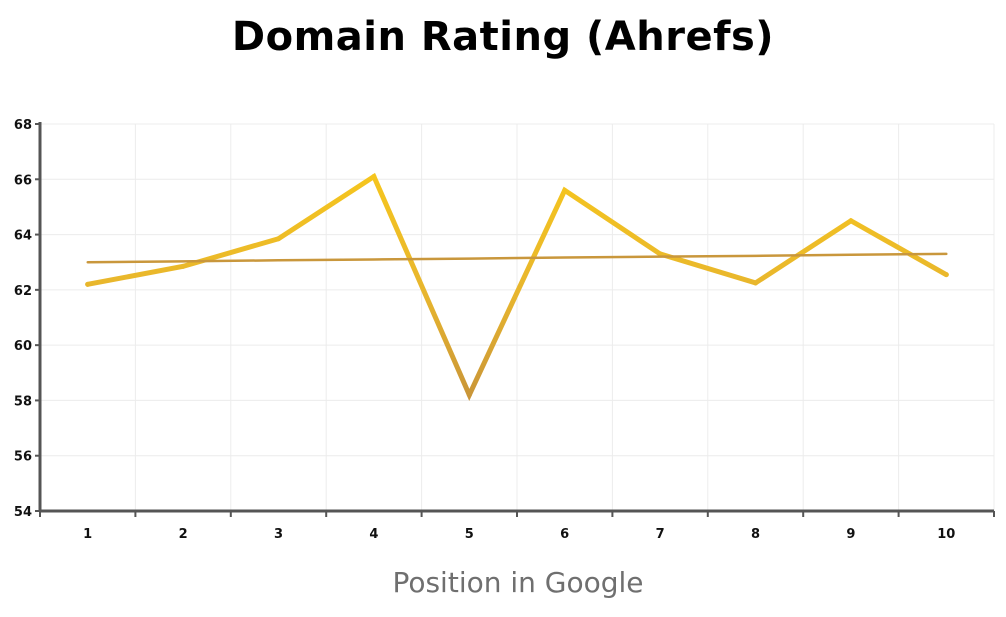 This screenshot has width=1006, height=617. I want to click on x-tick-label: 1, so click(87, 534).